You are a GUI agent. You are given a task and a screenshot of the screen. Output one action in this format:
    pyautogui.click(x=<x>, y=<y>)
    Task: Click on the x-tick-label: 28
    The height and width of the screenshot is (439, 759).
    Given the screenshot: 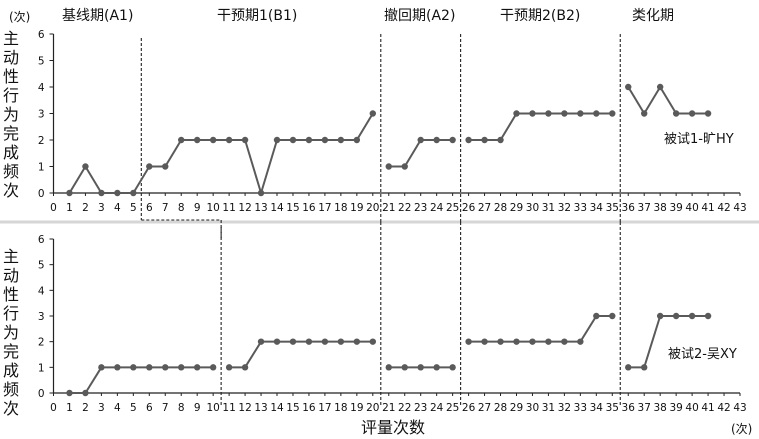 What is the action you would take?
    pyautogui.click(x=500, y=208)
    